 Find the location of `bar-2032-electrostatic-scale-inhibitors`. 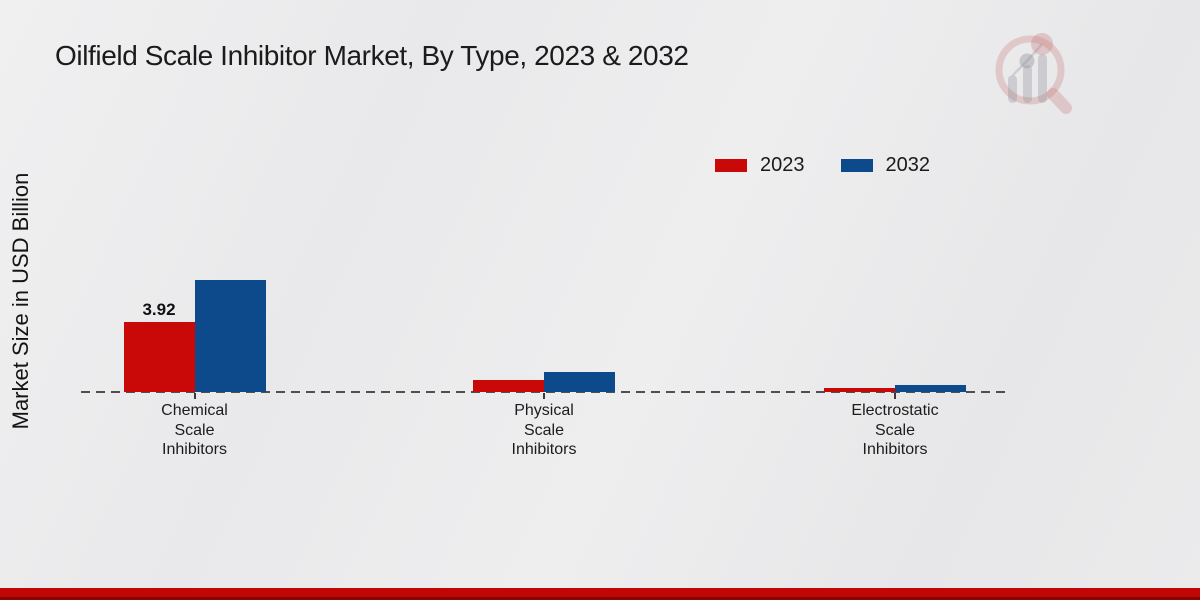

bar-2032-electrostatic-scale-inhibitors is located at coordinates (930, 388).